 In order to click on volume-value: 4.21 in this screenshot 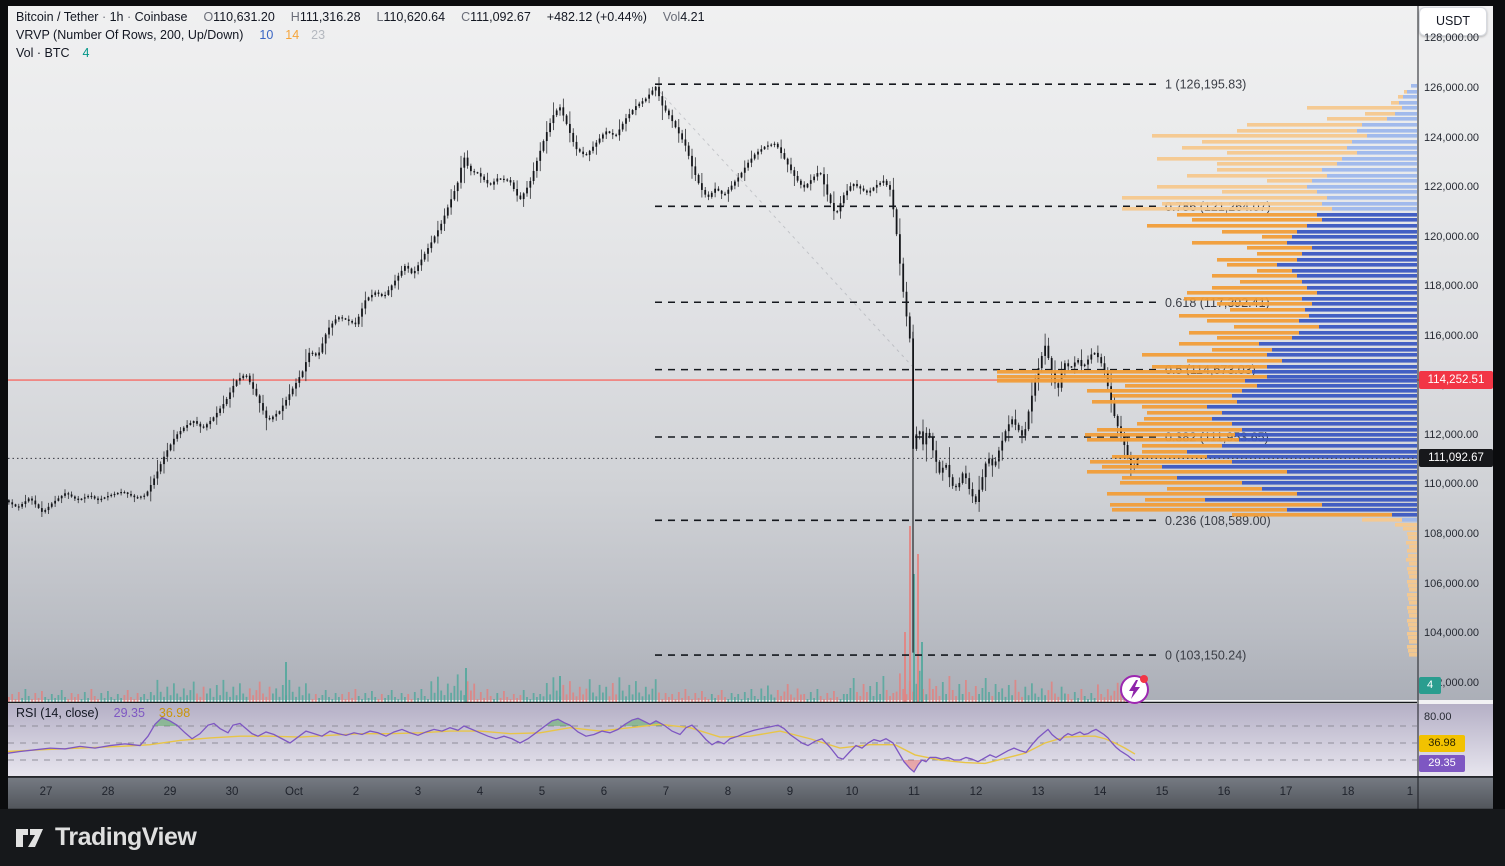, I will do `click(692, 17)`.